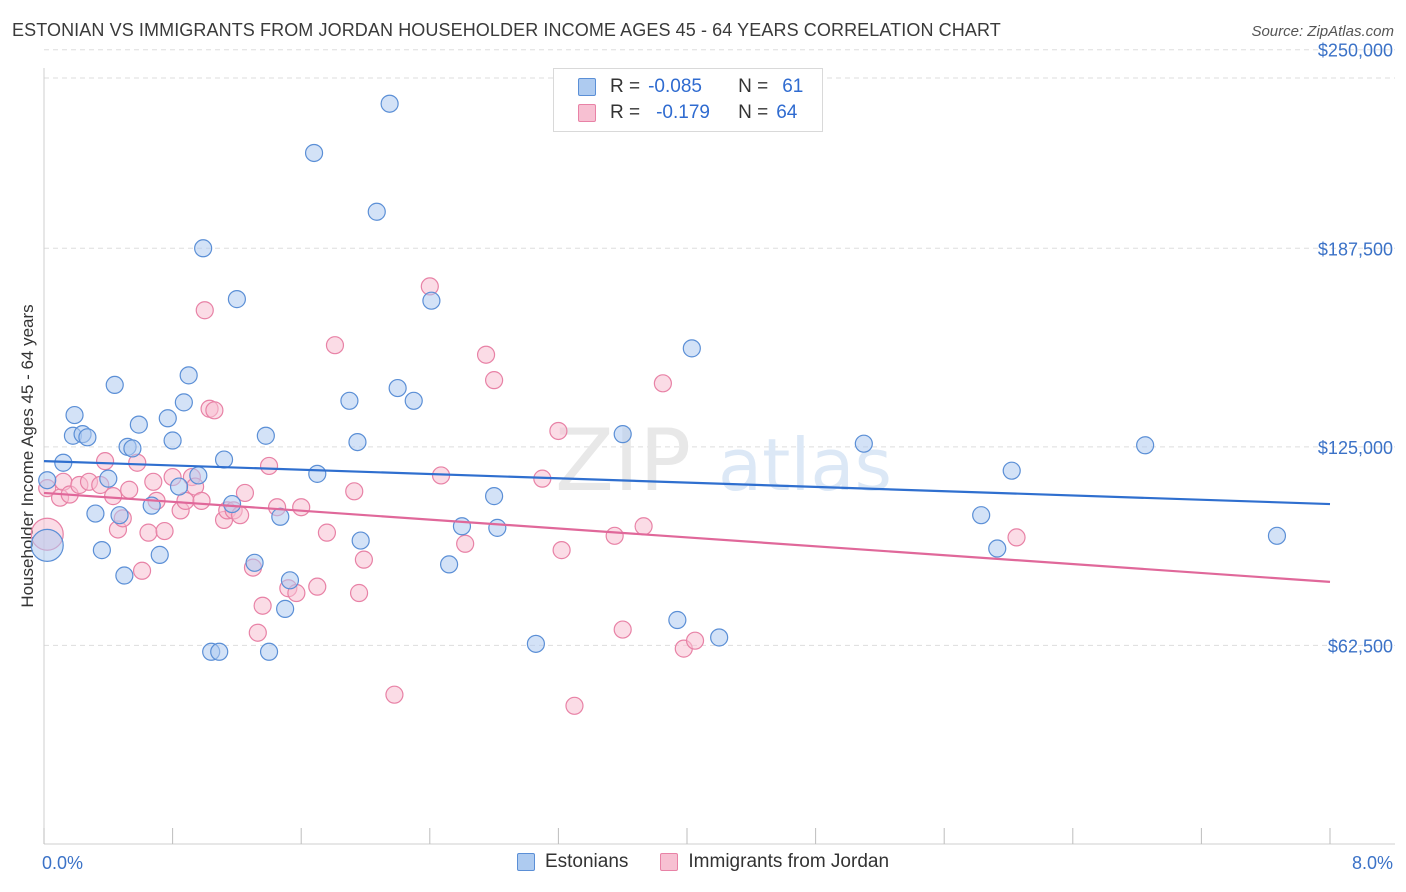 Image resolution: width=1406 pixels, height=892 pixels. I want to click on y-tick-label: $250,000, so click(1355, 51).